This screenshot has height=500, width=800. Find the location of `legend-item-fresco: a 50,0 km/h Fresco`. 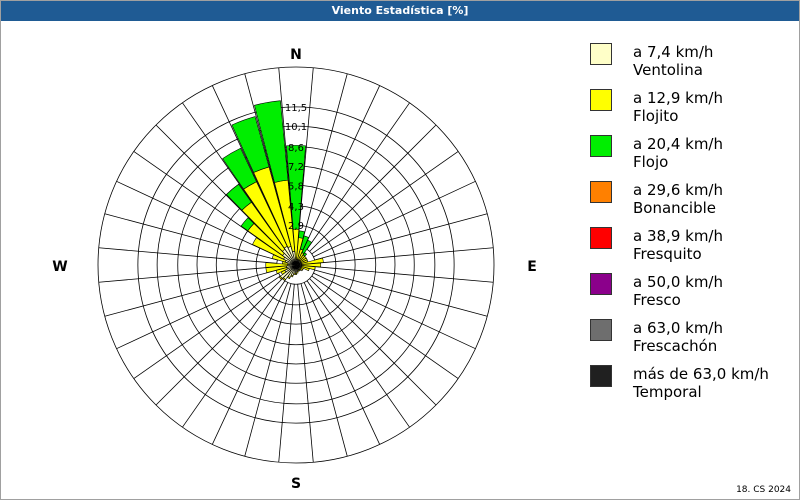

legend-item-fresco: a 50,0 km/h Fresco is located at coordinates (692, 294).